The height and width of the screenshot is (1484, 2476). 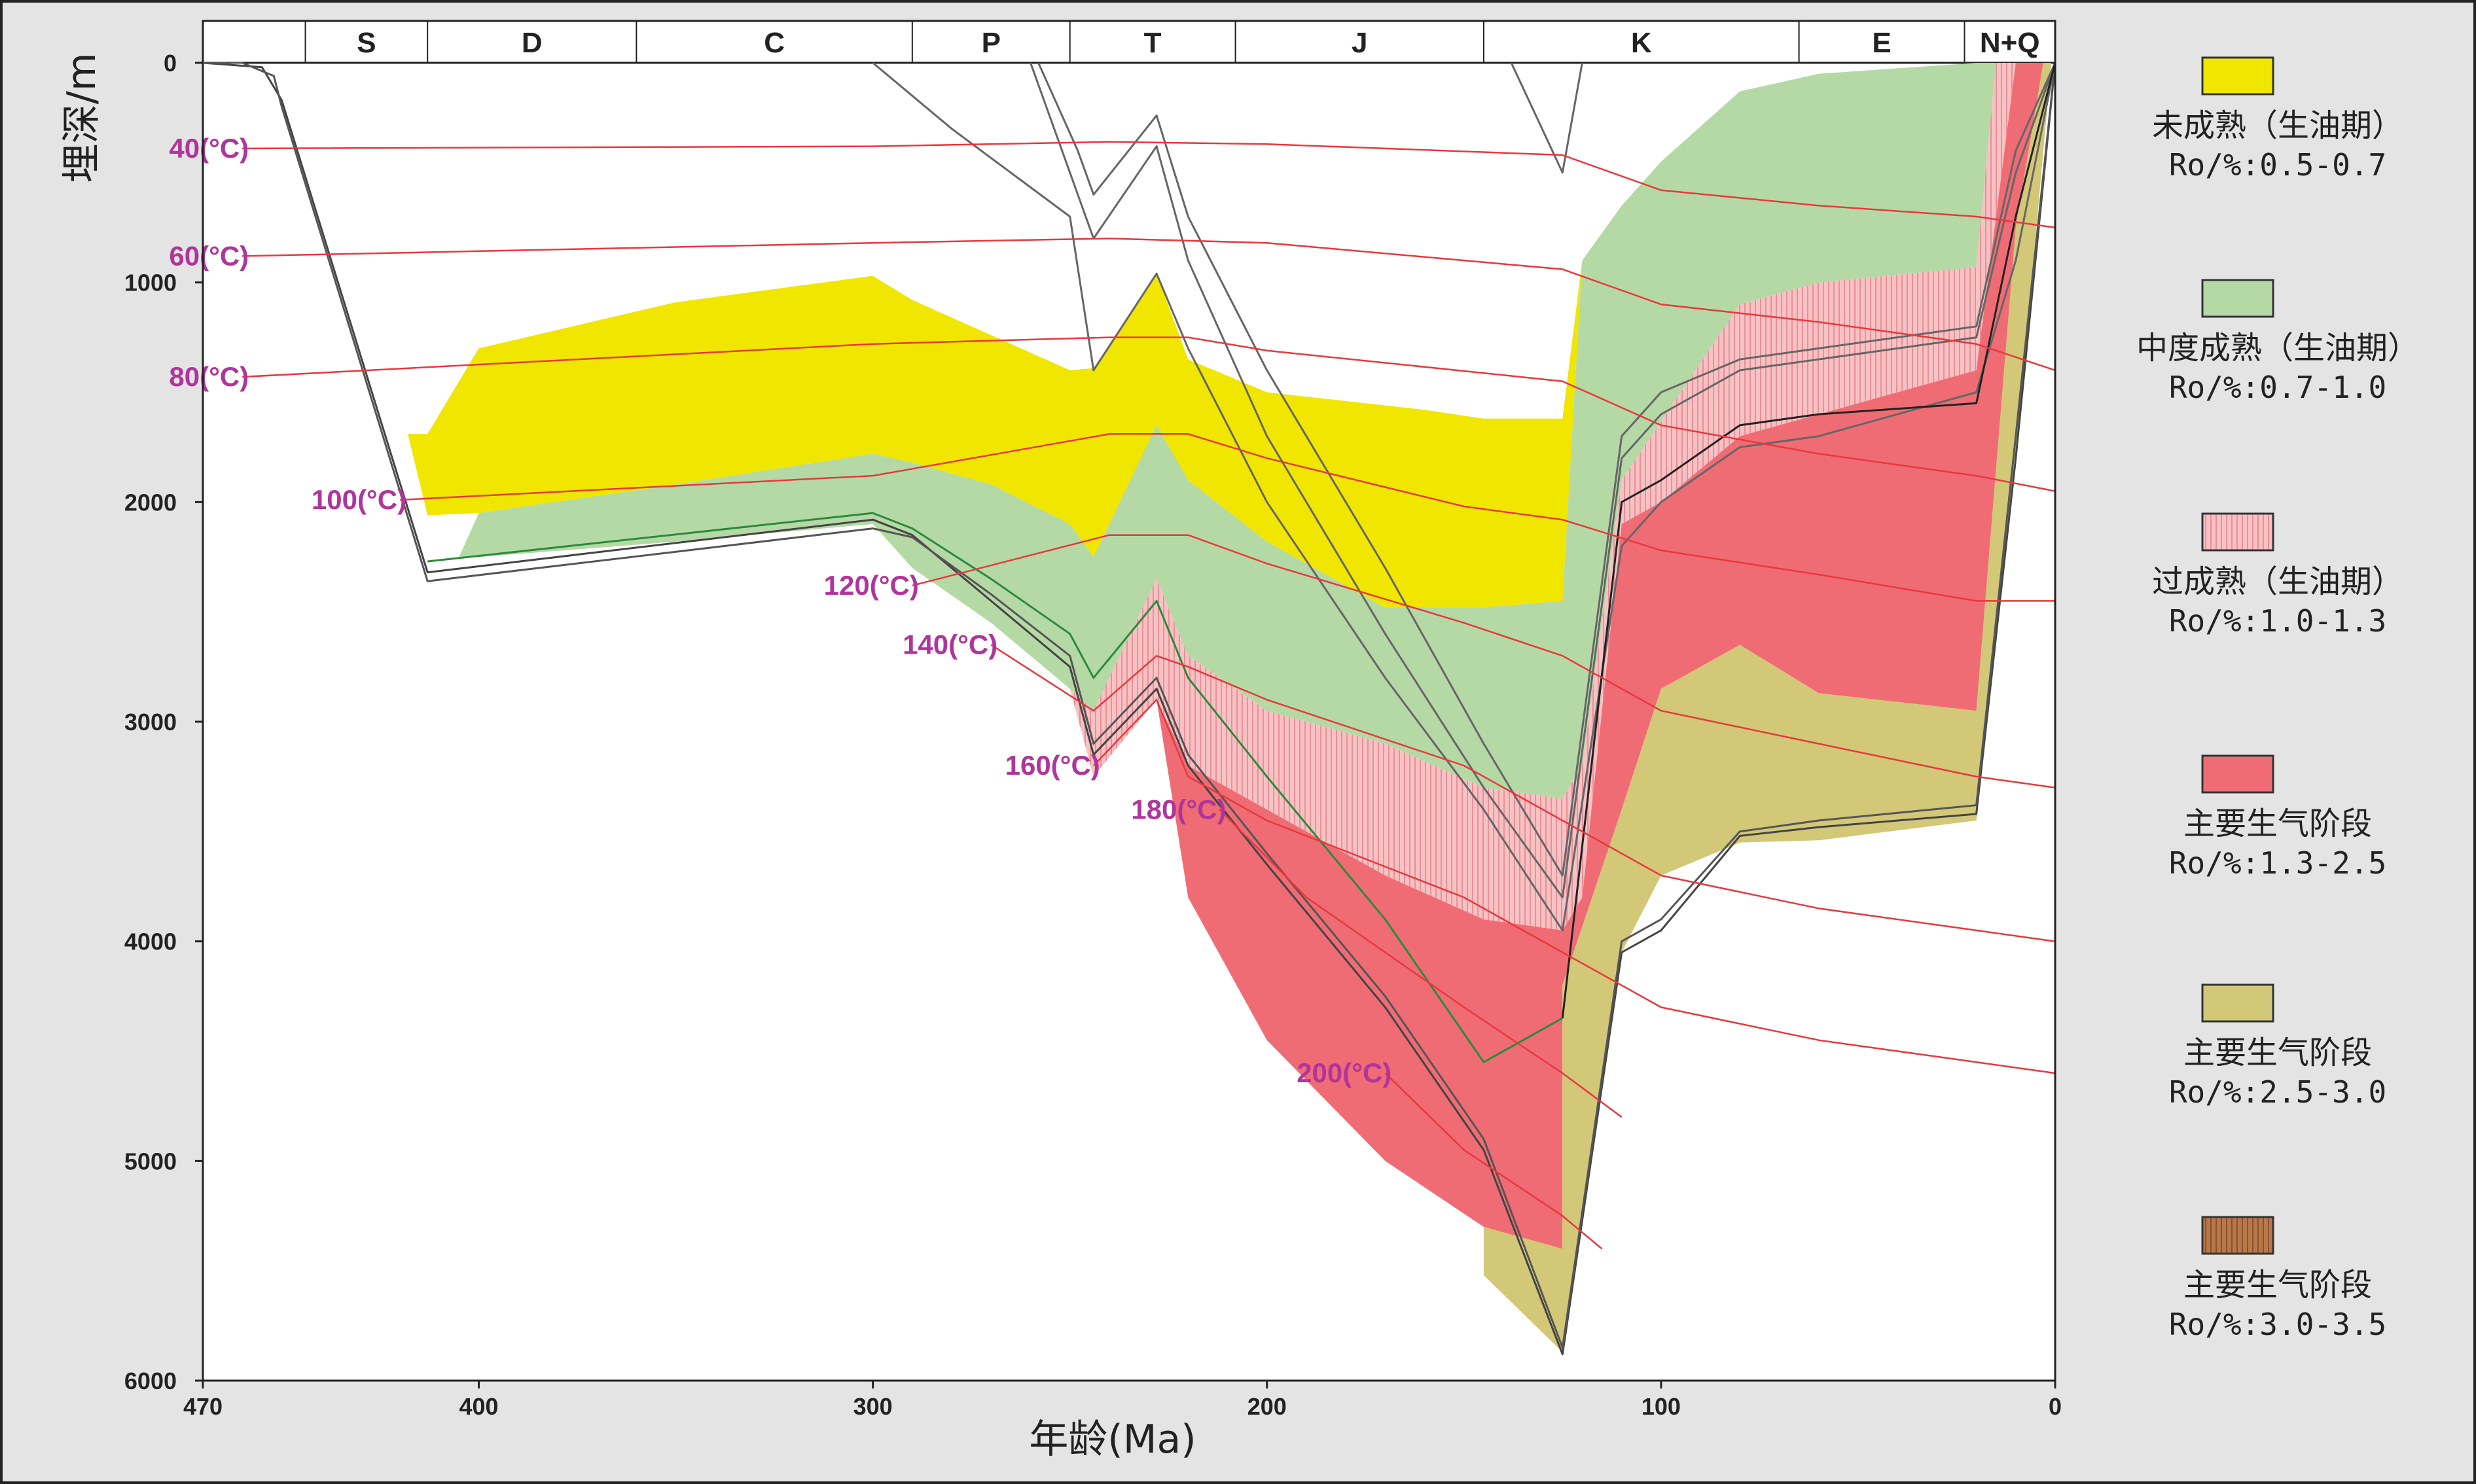 What do you see at coordinates (2277, 863) in the screenshot?
I see `legend-ro-range: Ro/%:1.3-2.5` at bounding box center [2277, 863].